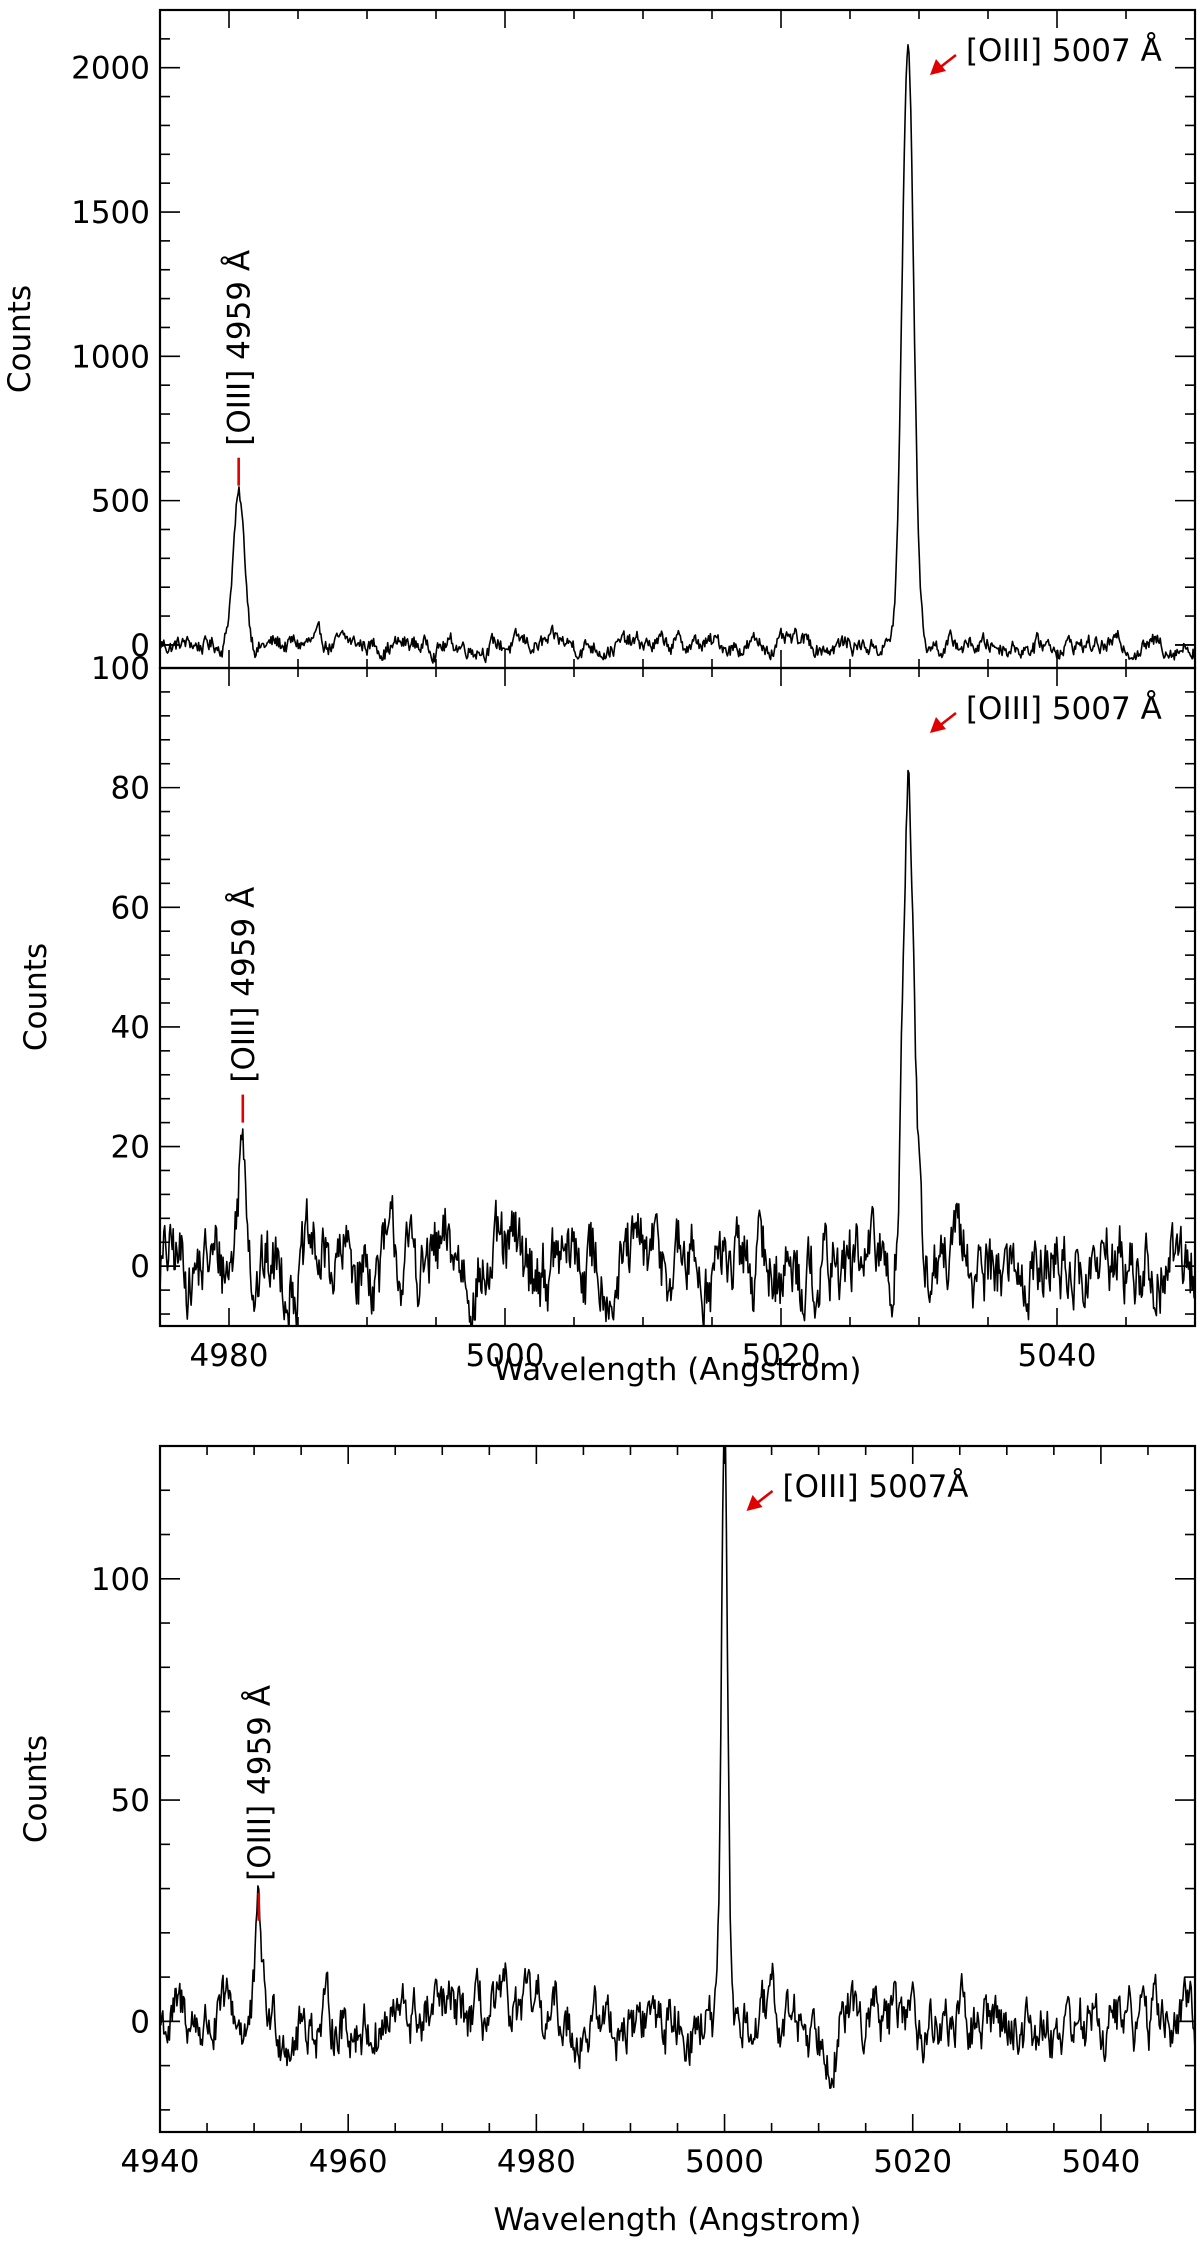 The width and height of the screenshot is (1200, 2243). I want to click on x-tick-label: 4960, so click(348, 2162).